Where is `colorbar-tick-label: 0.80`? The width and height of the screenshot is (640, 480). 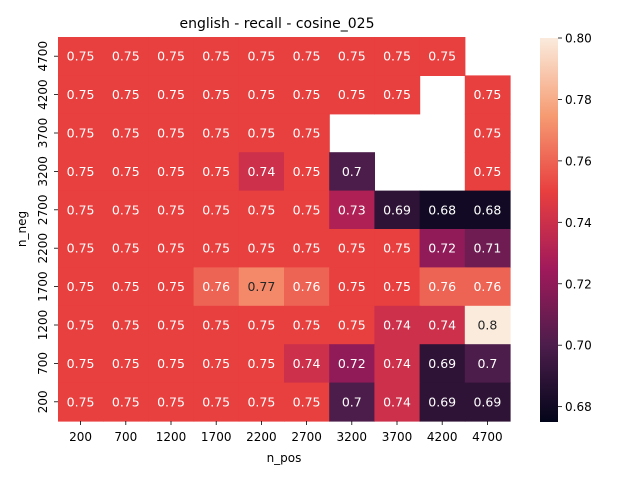 colorbar-tick-label: 0.80 is located at coordinates (578, 39).